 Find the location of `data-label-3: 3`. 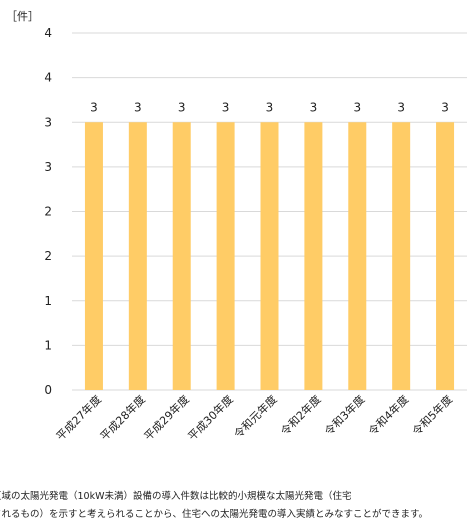

data-label-3: 3 is located at coordinates (226, 107).